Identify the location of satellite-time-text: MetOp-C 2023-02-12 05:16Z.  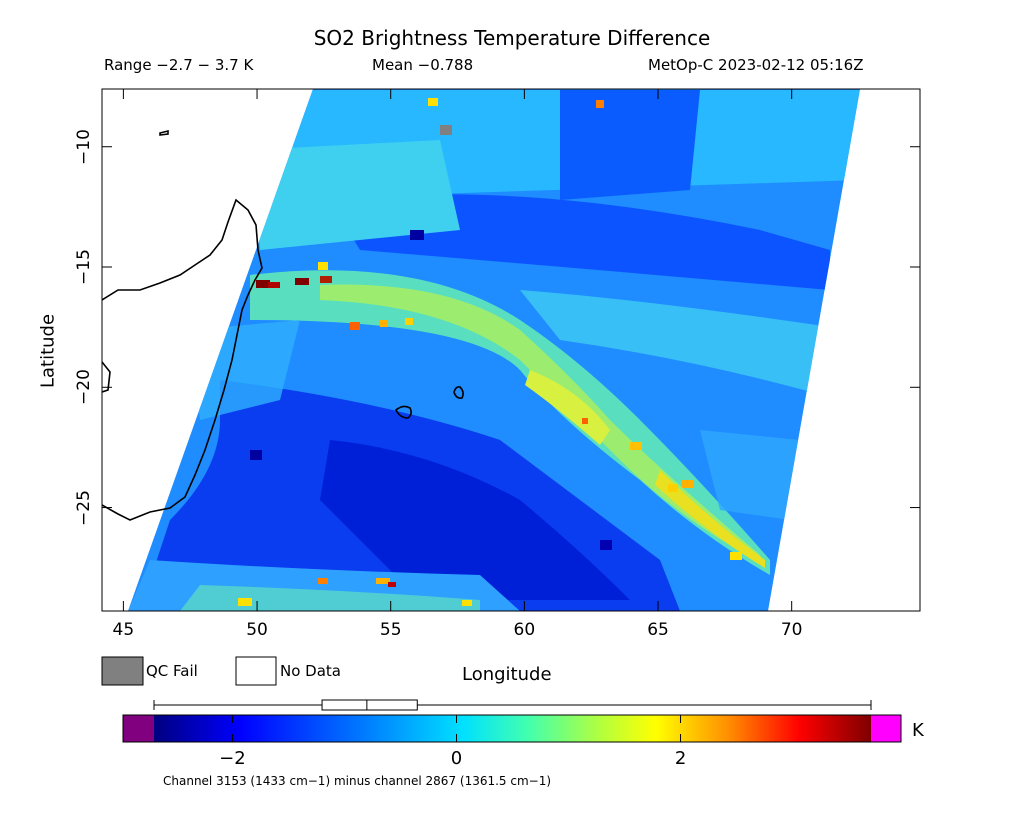
(756, 65).